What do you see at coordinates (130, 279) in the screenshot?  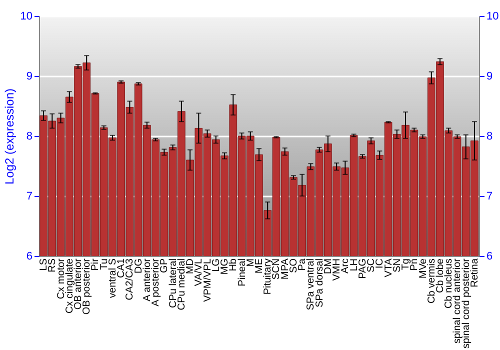 I see `x-tick-label: CA2/CA3` at bounding box center [130, 279].